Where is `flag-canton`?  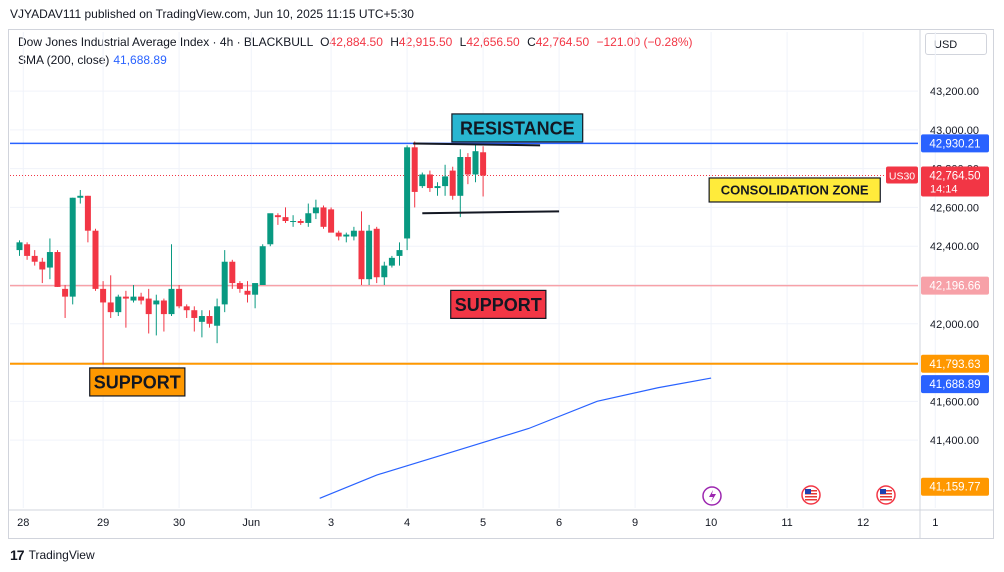
flag-canton is located at coordinates (808, 491).